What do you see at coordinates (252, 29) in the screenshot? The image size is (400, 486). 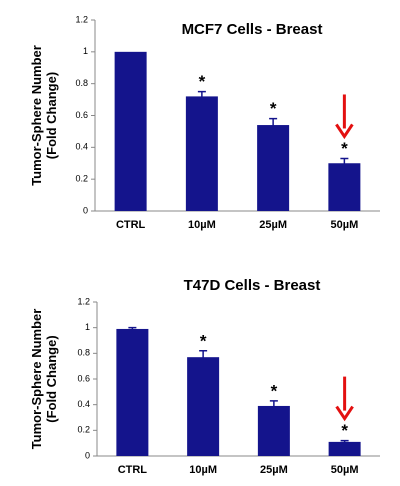 I see `chart-title: MCF7 Cells - Breast` at bounding box center [252, 29].